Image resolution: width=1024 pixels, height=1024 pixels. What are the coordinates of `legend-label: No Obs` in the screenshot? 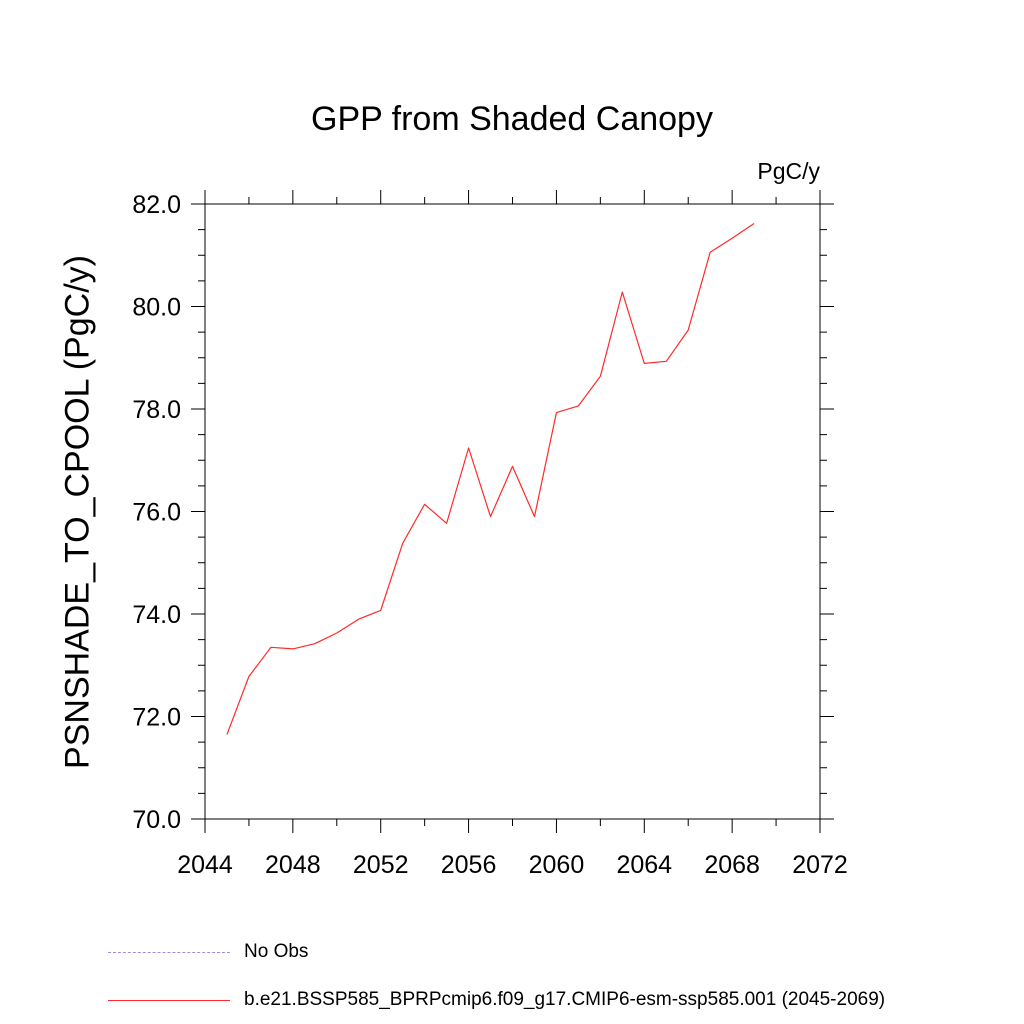 It's located at (276, 951).